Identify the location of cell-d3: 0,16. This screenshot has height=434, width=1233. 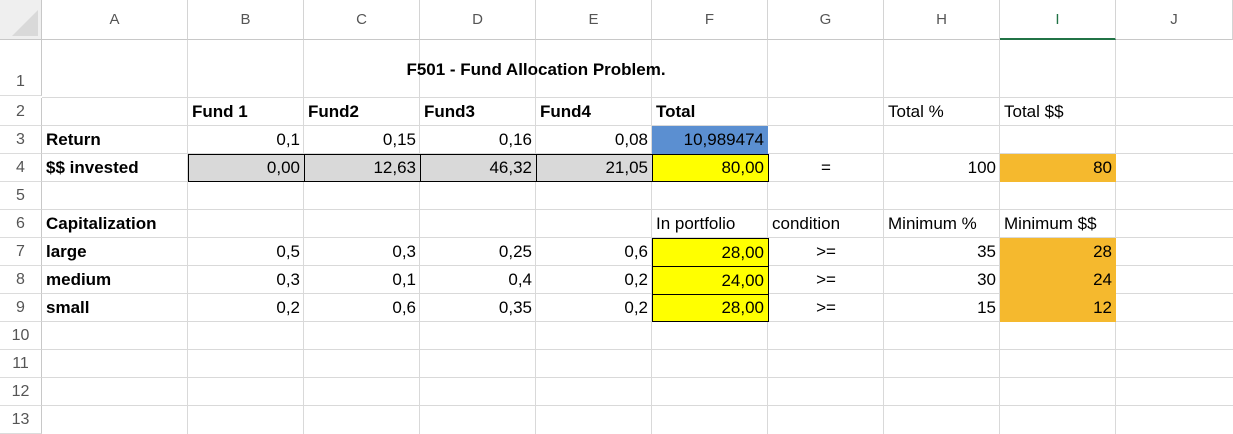
(515, 139).